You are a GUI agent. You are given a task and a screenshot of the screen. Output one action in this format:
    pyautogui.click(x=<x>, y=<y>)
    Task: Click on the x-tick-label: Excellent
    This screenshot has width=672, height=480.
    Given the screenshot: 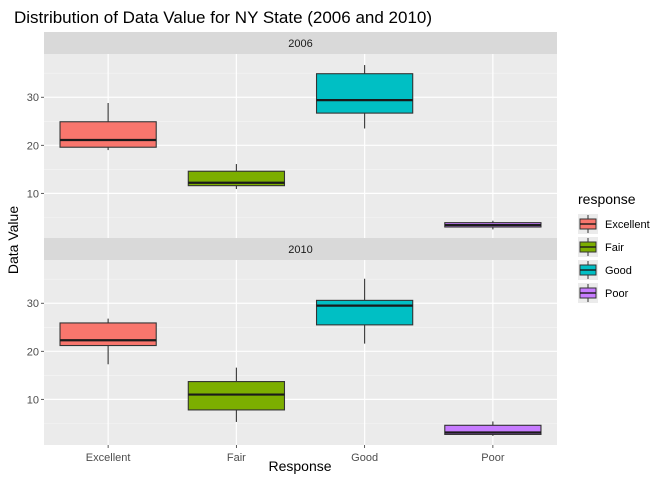 What is the action you would take?
    pyautogui.click(x=108, y=458)
    